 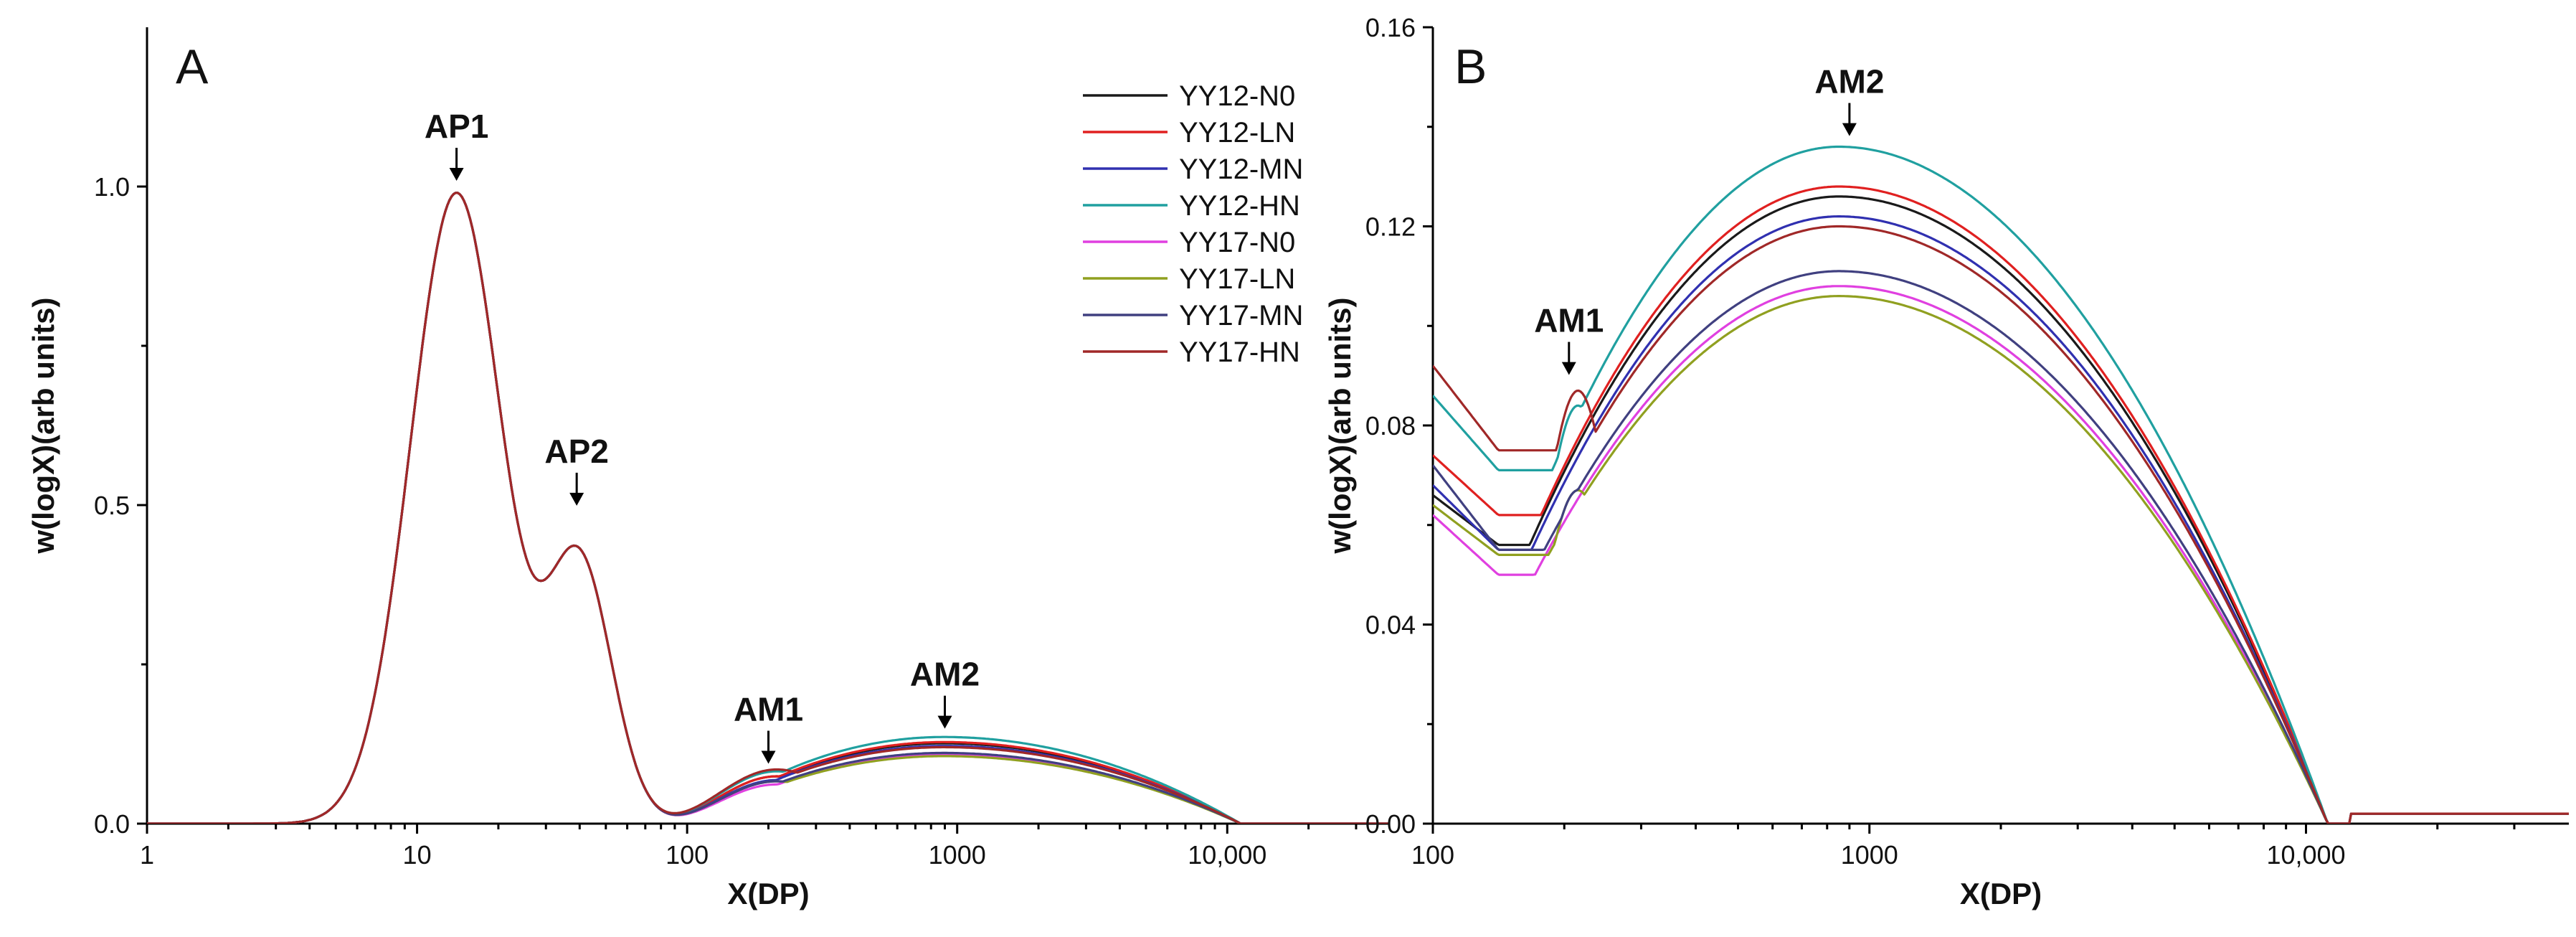 I want to click on y-tick-label: 0.04, so click(x=1390, y=625).